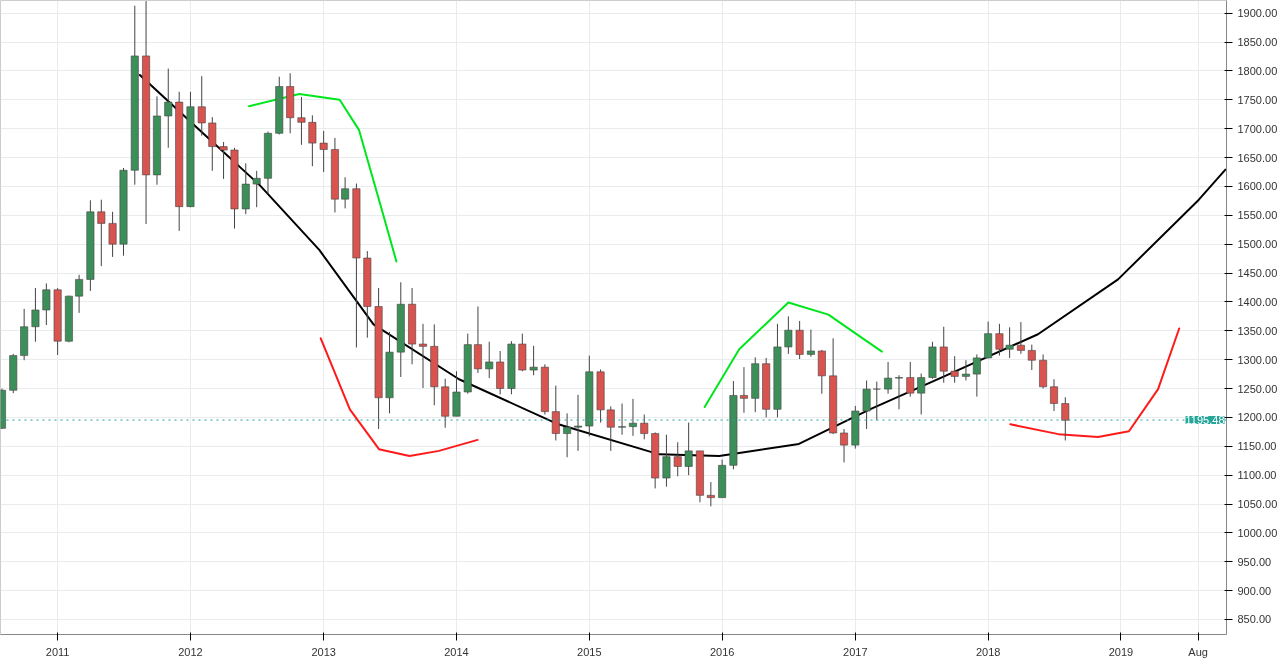 This screenshot has height=664, width=1280. I want to click on y-tick-label: 1700.00, so click(1257, 128).